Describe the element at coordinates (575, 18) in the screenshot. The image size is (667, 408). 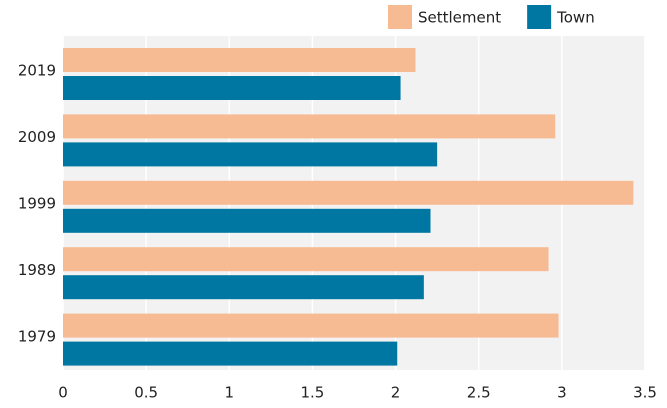
I see `legend-label: Town` at that location.